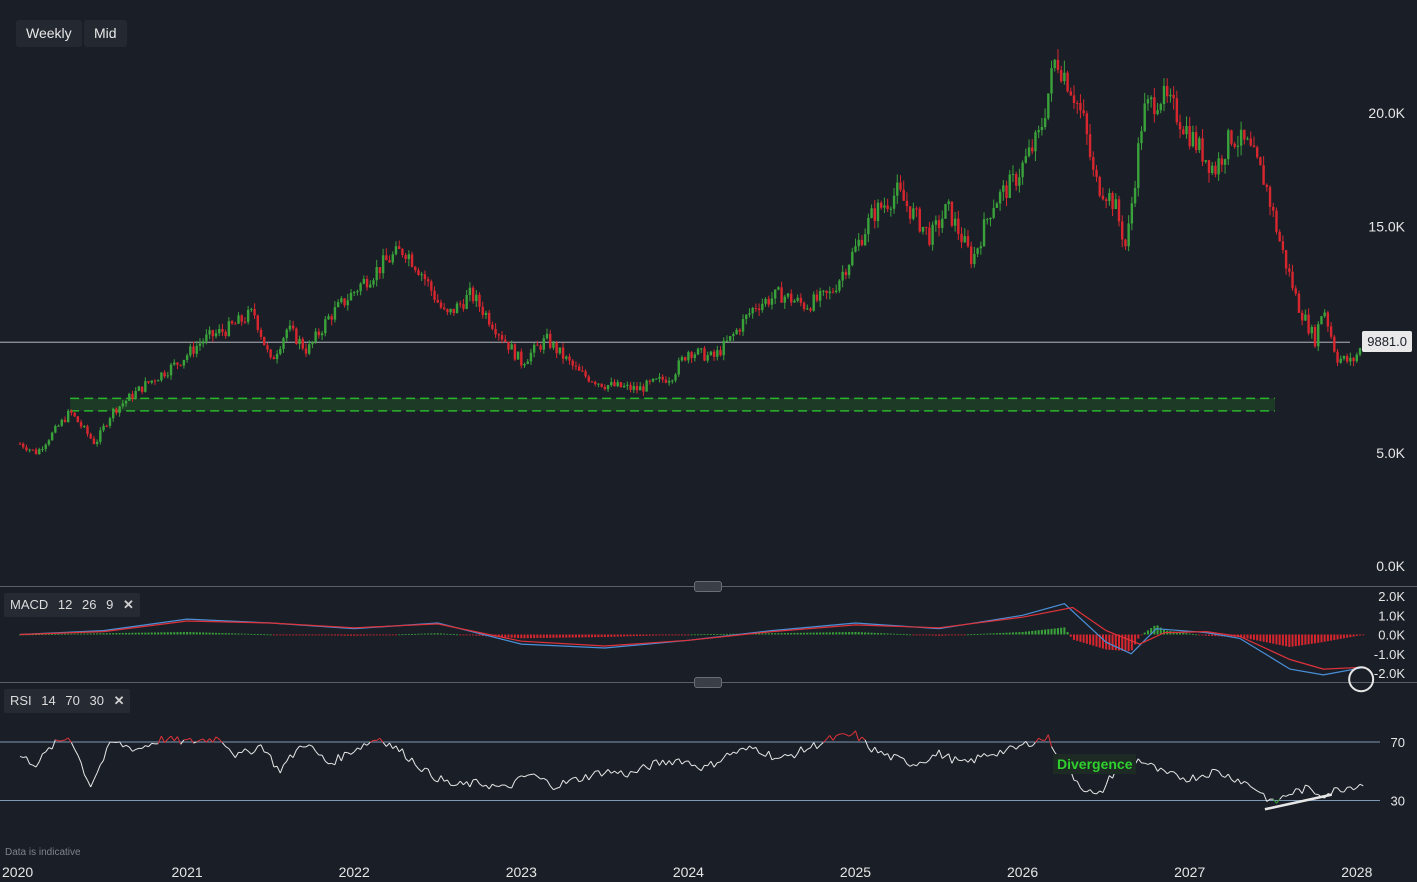  I want to click on macd-signal: 9, so click(110, 604).